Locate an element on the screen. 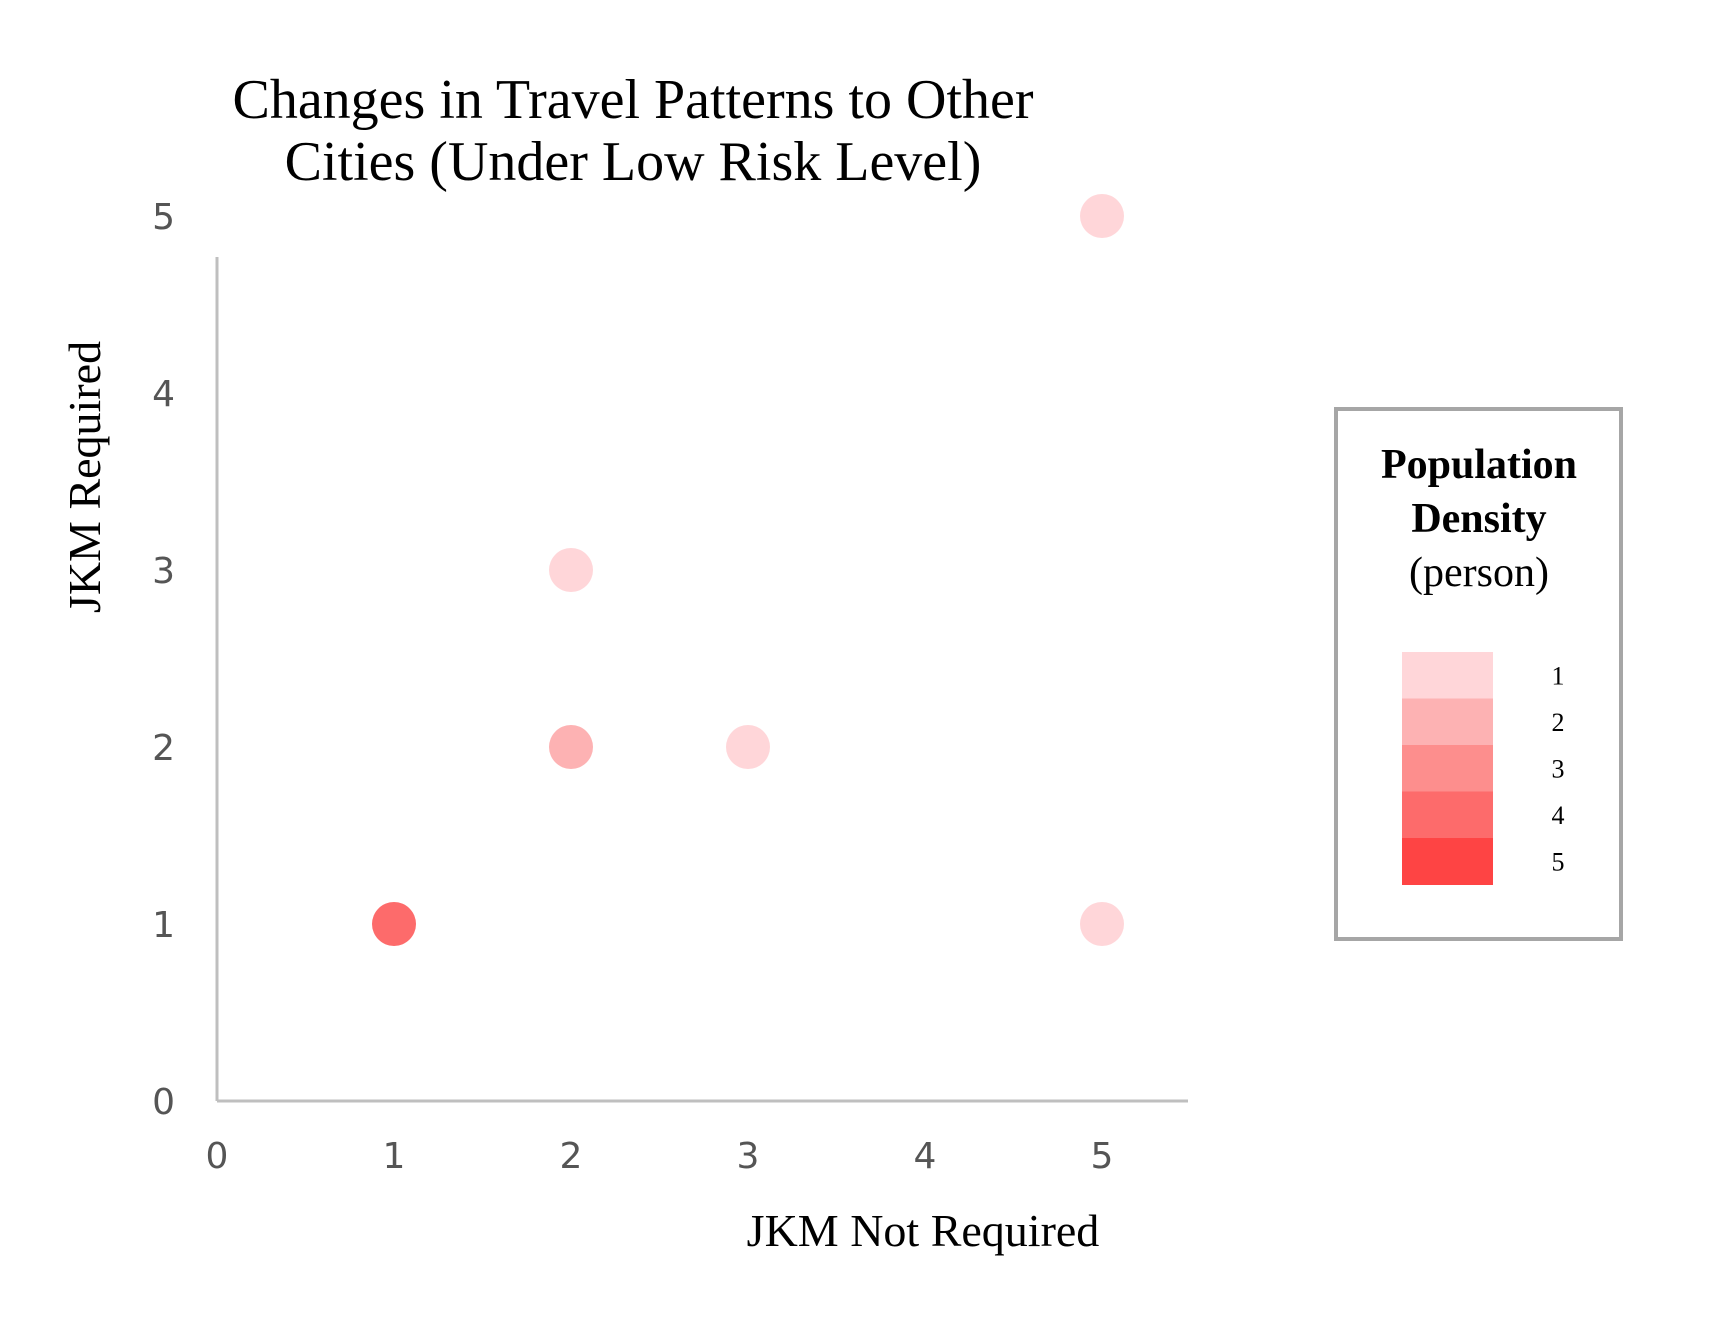 The height and width of the screenshot is (1320, 1722). legend-title-line-1: Population is located at coordinates (1479, 465).